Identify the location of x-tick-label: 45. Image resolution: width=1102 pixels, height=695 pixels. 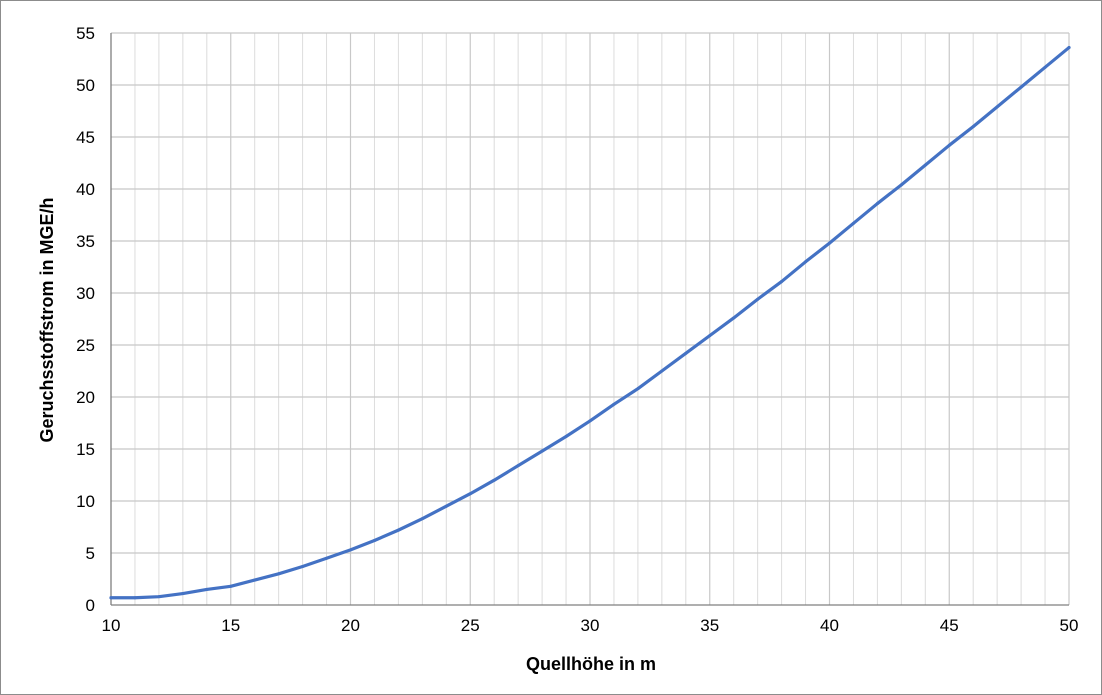
(949, 625).